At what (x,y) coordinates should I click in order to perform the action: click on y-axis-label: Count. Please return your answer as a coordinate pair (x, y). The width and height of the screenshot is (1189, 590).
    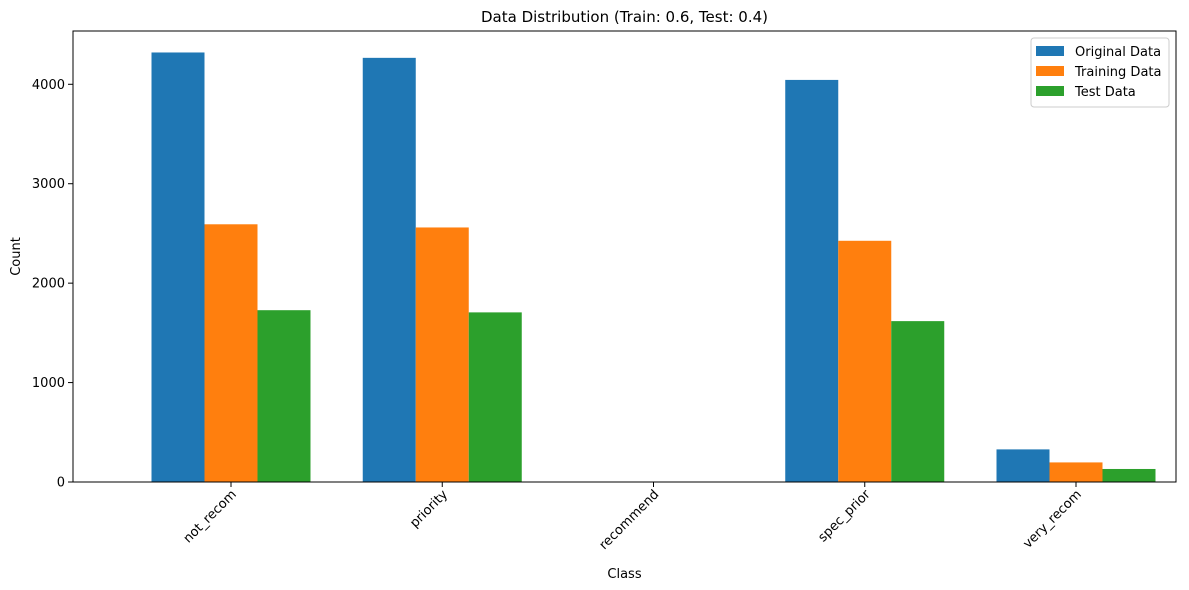
    Looking at the image, I should click on (16, 256).